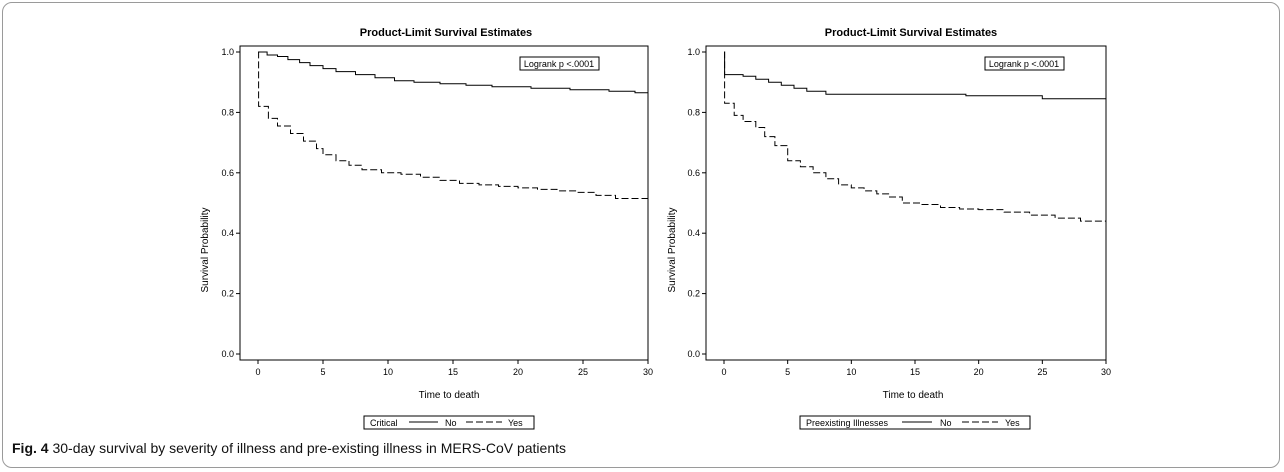  I want to click on legend-box, so click(449, 422).